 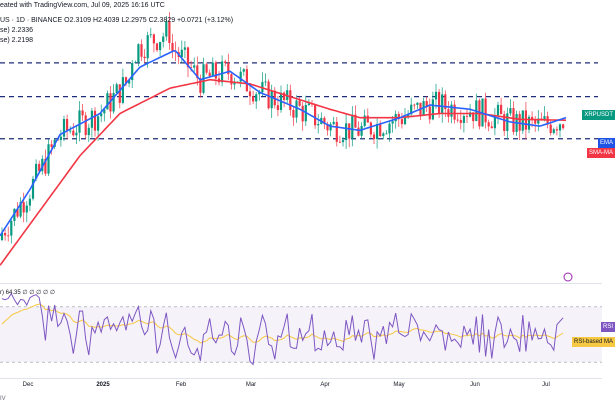 I want to click on rsi-title: r) 64.35 ∅ ∅ ∅ ∅ ∅, so click(x=28, y=293).